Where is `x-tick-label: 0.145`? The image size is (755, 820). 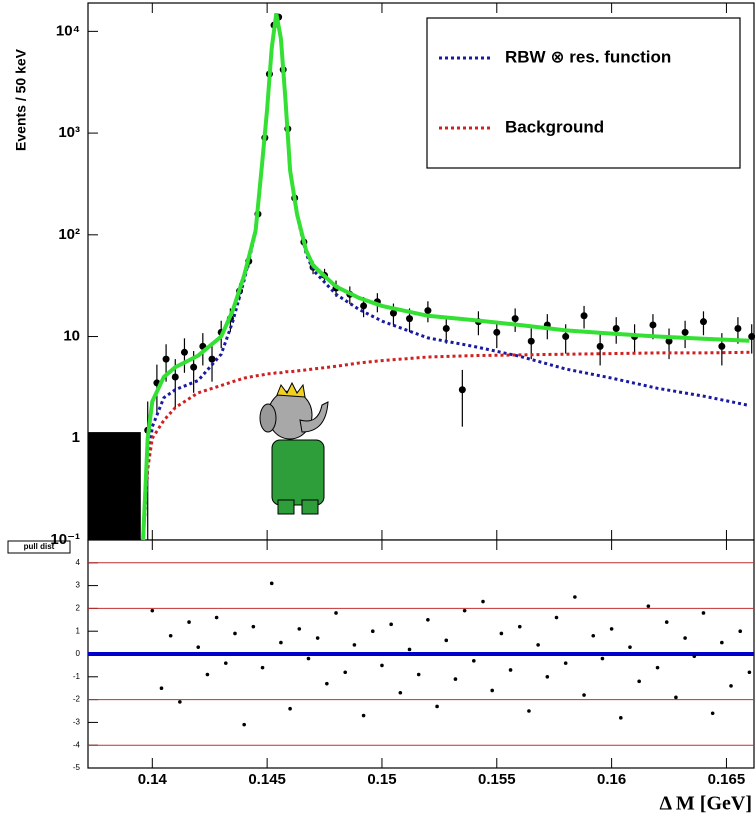 x-tick-label: 0.145 is located at coordinates (267, 779).